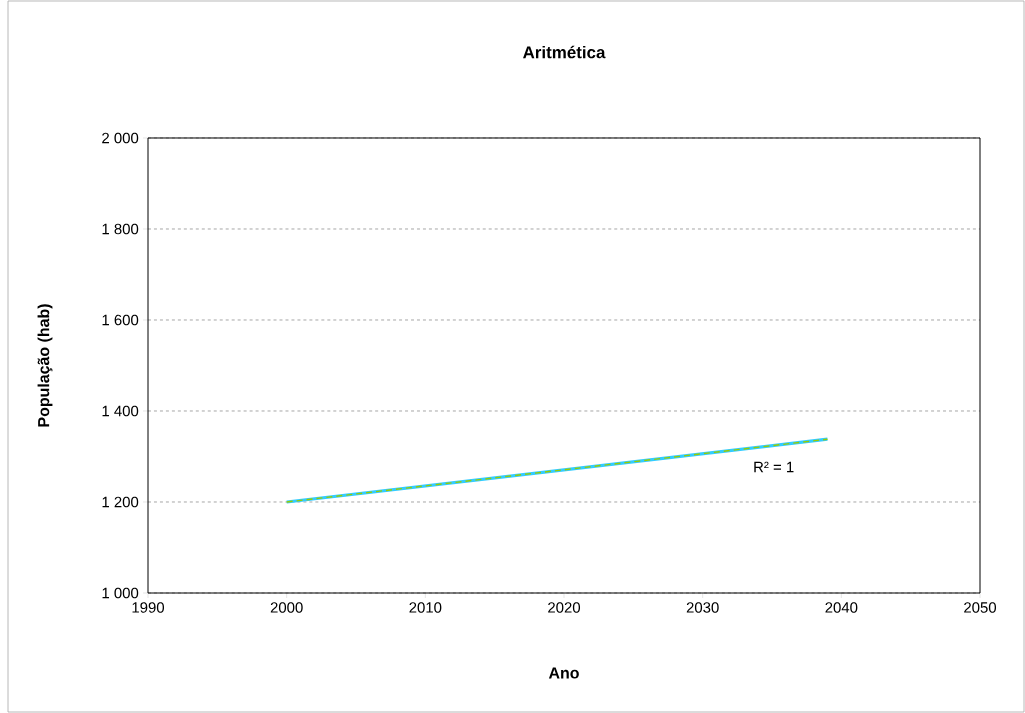  Describe the element at coordinates (702, 607) in the screenshot. I see `x-tick-label: 2030` at that location.